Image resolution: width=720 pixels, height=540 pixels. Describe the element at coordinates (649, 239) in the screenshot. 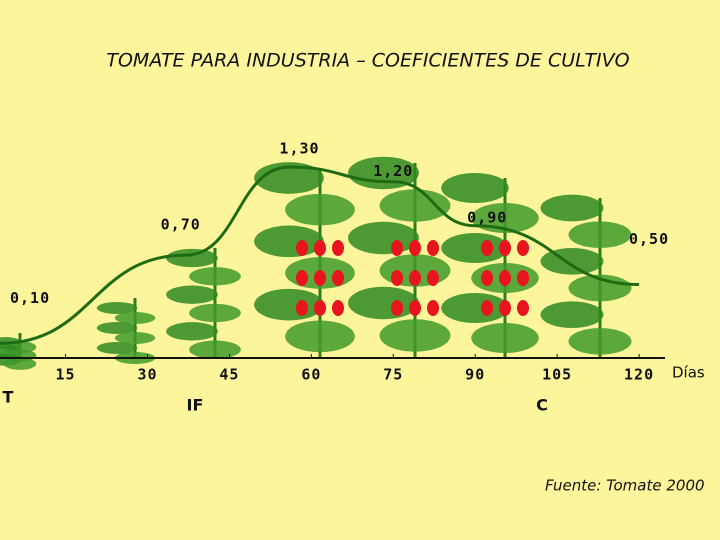

I see `value-label: 0,50` at that location.